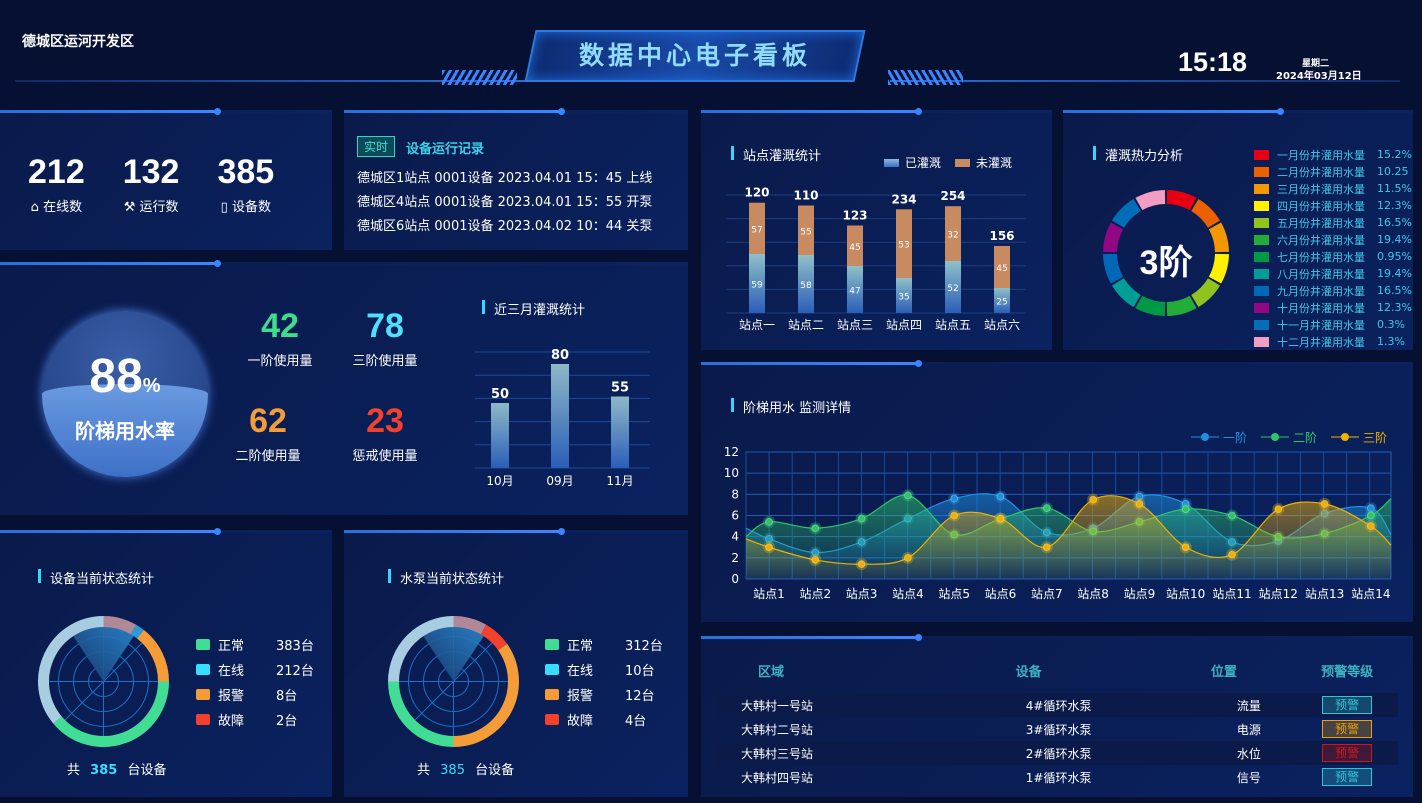 The width and height of the screenshot is (1422, 803). I want to click on weekday: 星期二, so click(1316, 64).